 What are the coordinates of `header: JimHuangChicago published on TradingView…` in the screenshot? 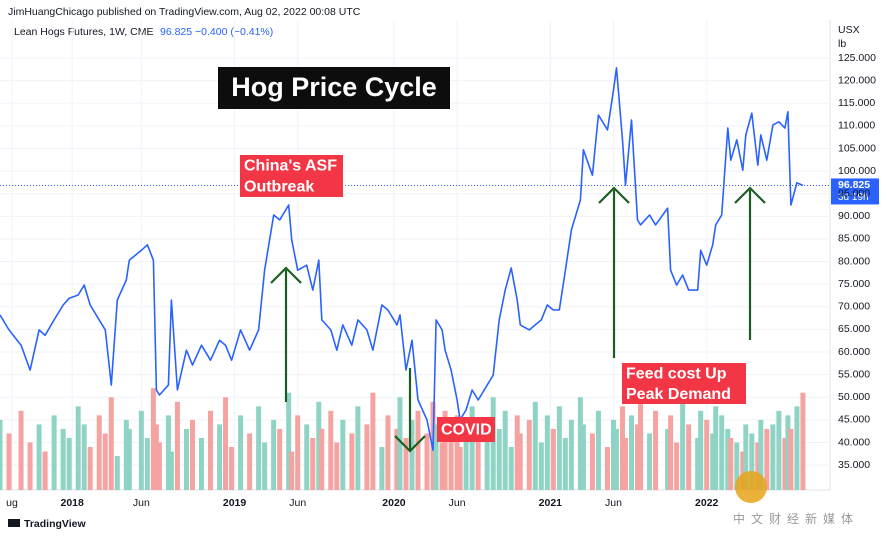 It's located at (184, 12).